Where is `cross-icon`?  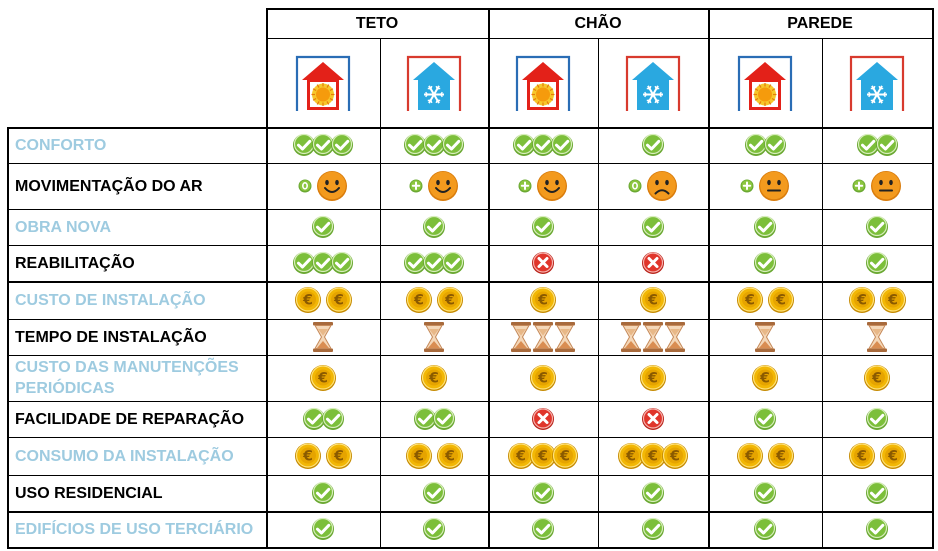
cross-icon is located at coordinates (543, 419).